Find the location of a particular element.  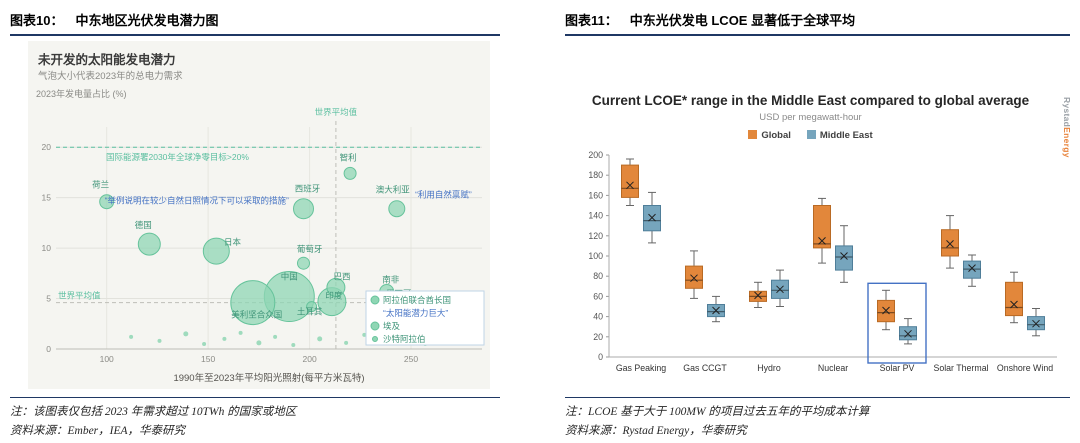

figure-11-source: 资料来源：Rystad Energy，华泰研究 is located at coordinates (656, 431).